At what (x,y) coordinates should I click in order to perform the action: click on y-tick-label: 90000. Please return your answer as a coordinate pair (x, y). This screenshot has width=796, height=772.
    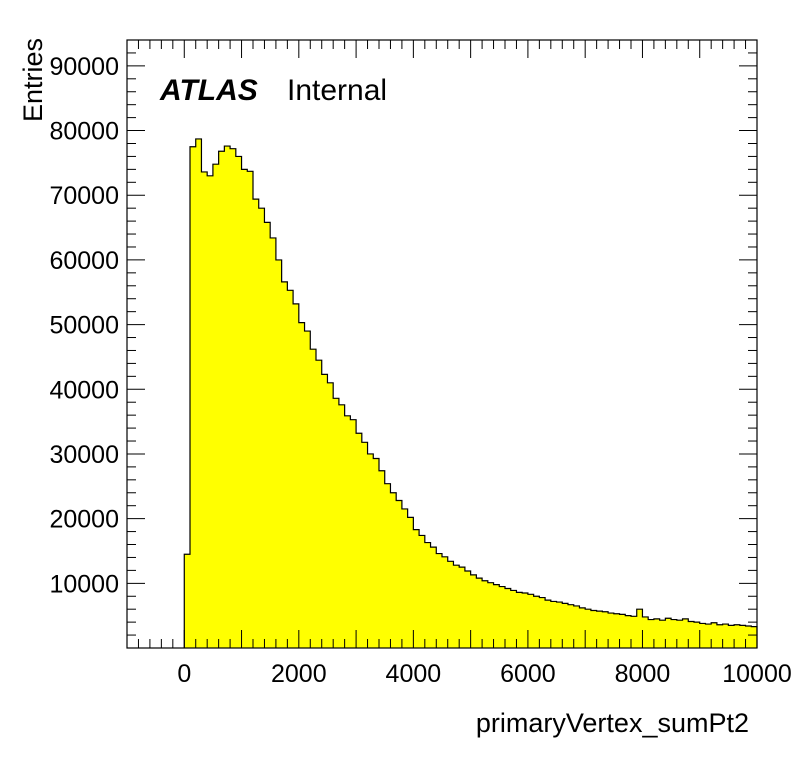
    Looking at the image, I should click on (84, 67).